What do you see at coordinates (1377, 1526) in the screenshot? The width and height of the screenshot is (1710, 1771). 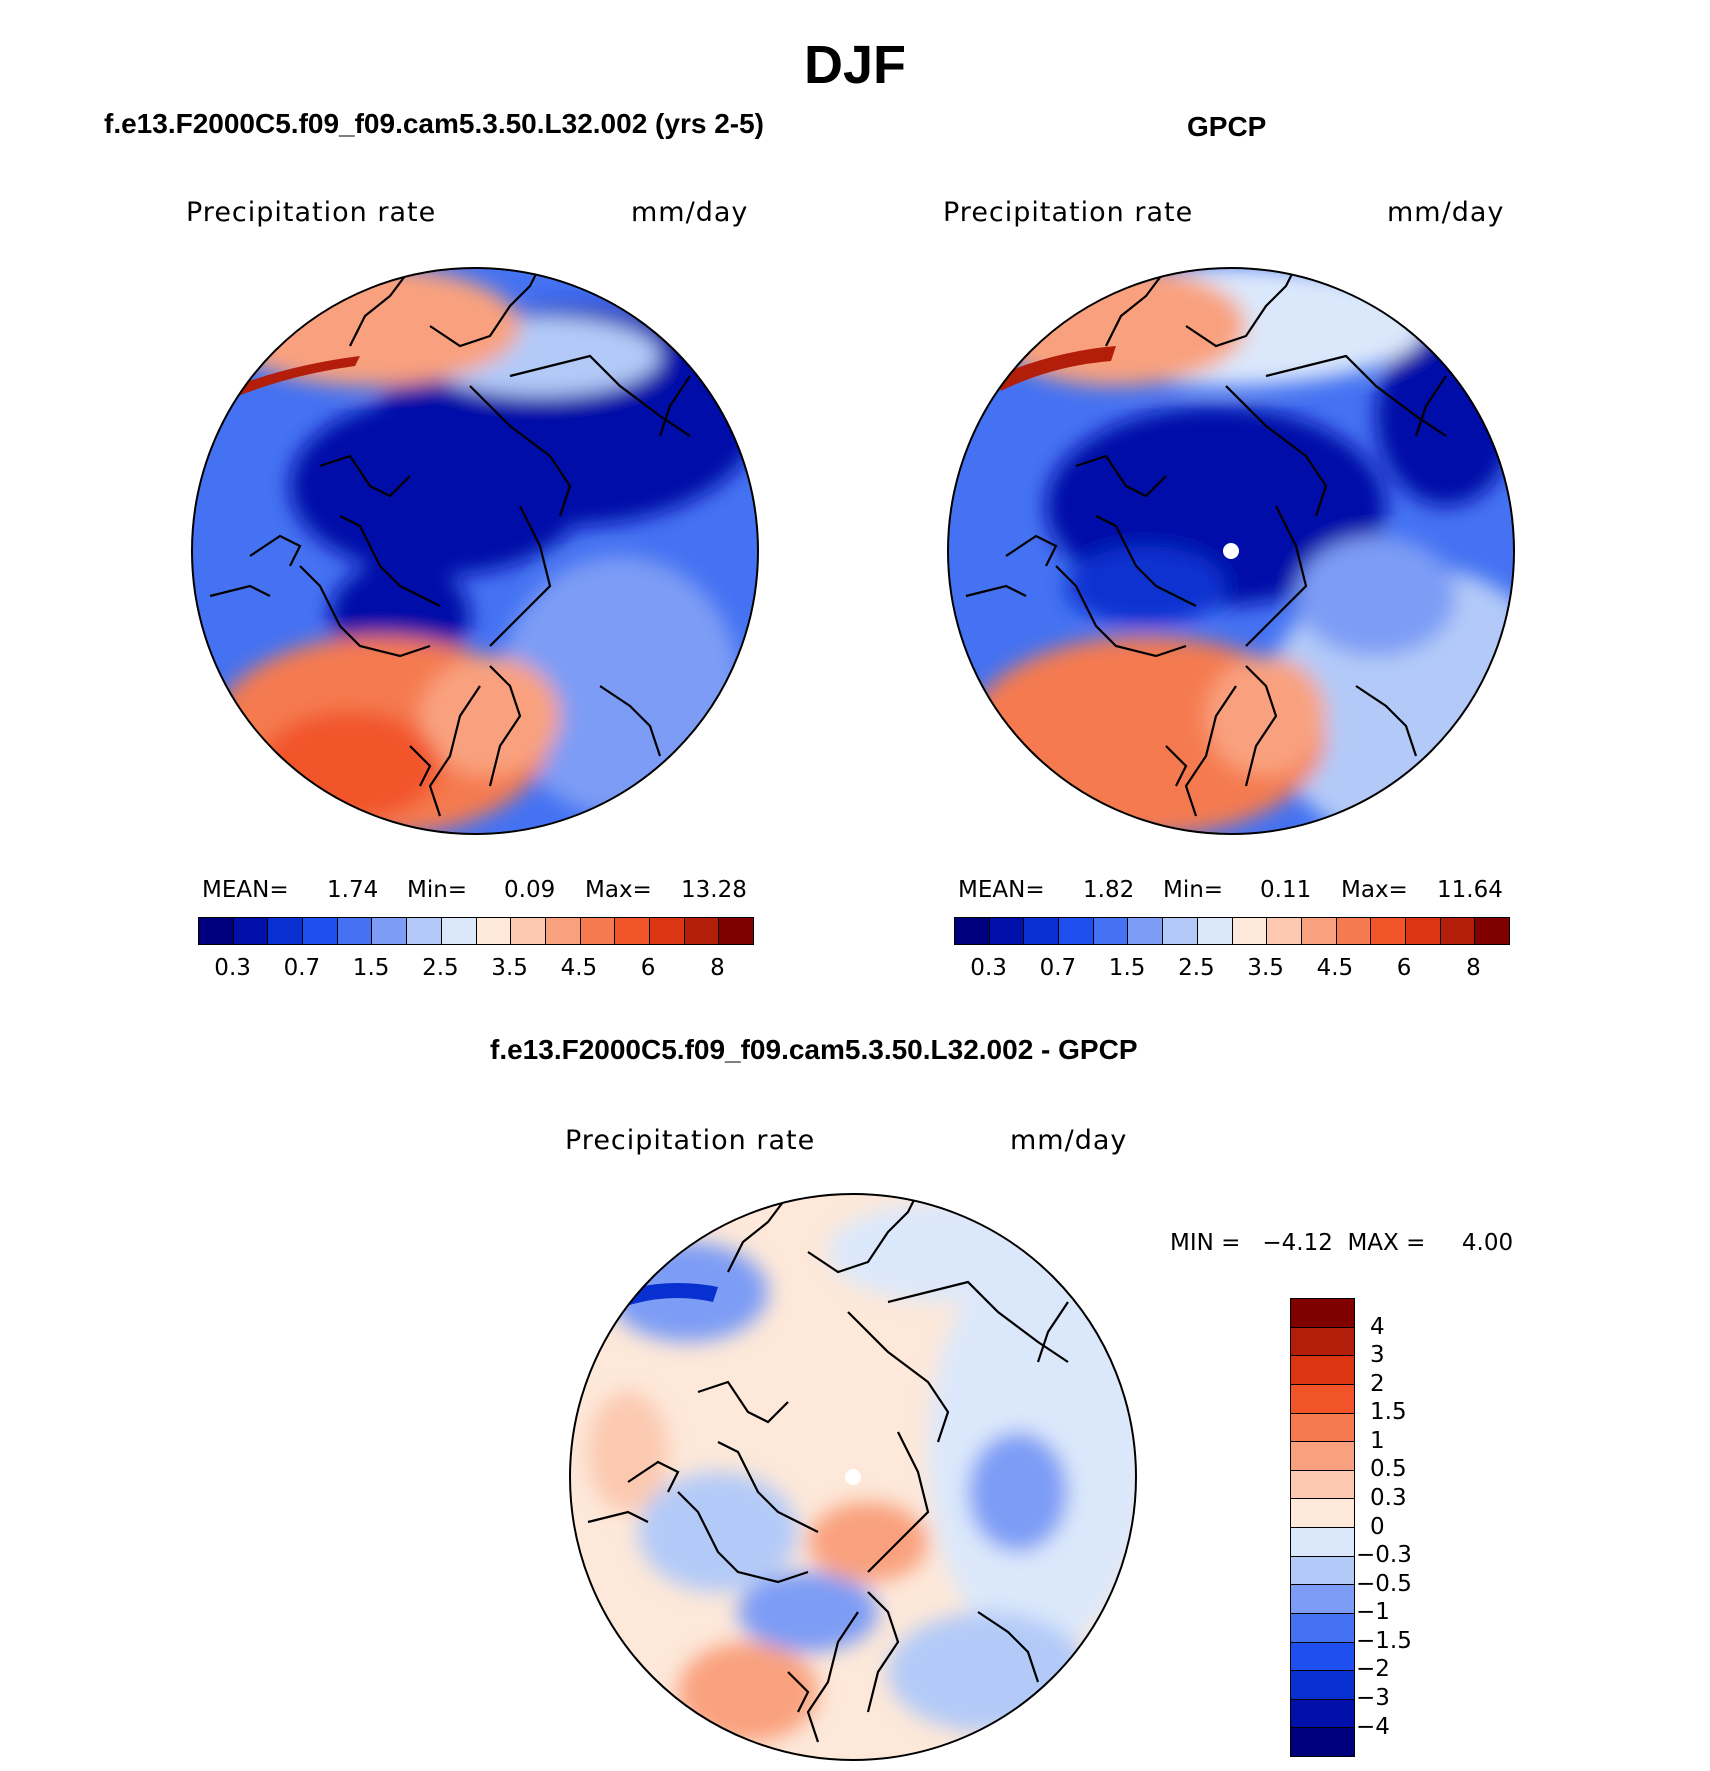 I see `colorbar-tick-label: 0` at bounding box center [1377, 1526].